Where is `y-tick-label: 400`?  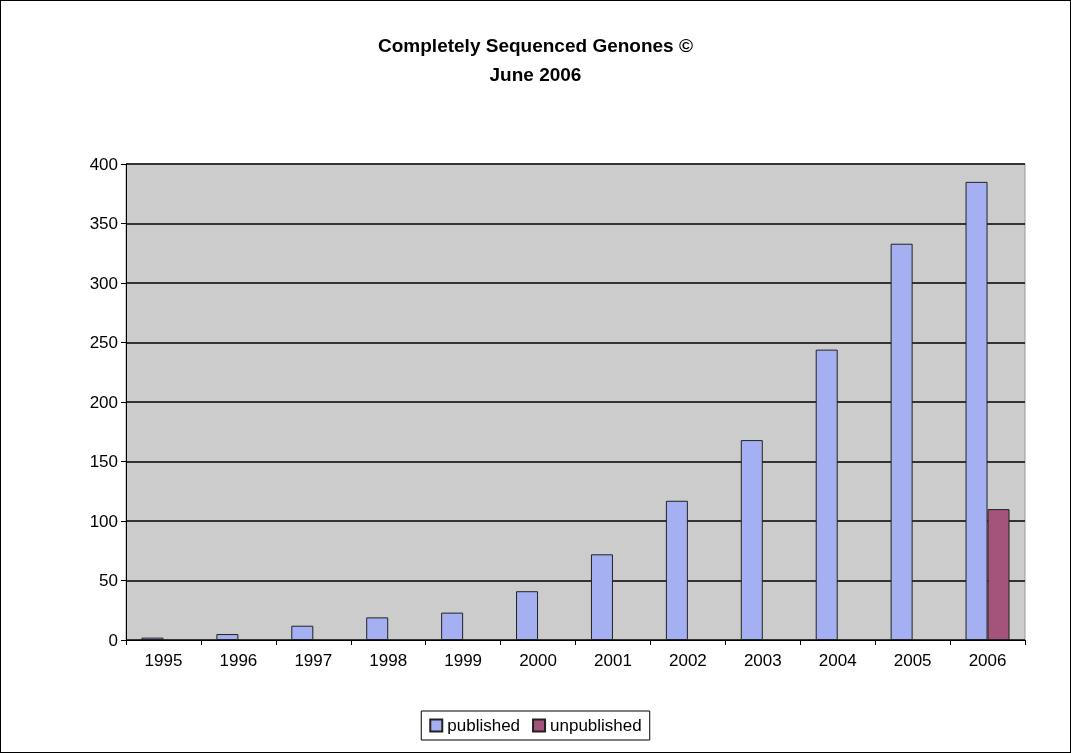 y-tick-label: 400 is located at coordinates (103, 164).